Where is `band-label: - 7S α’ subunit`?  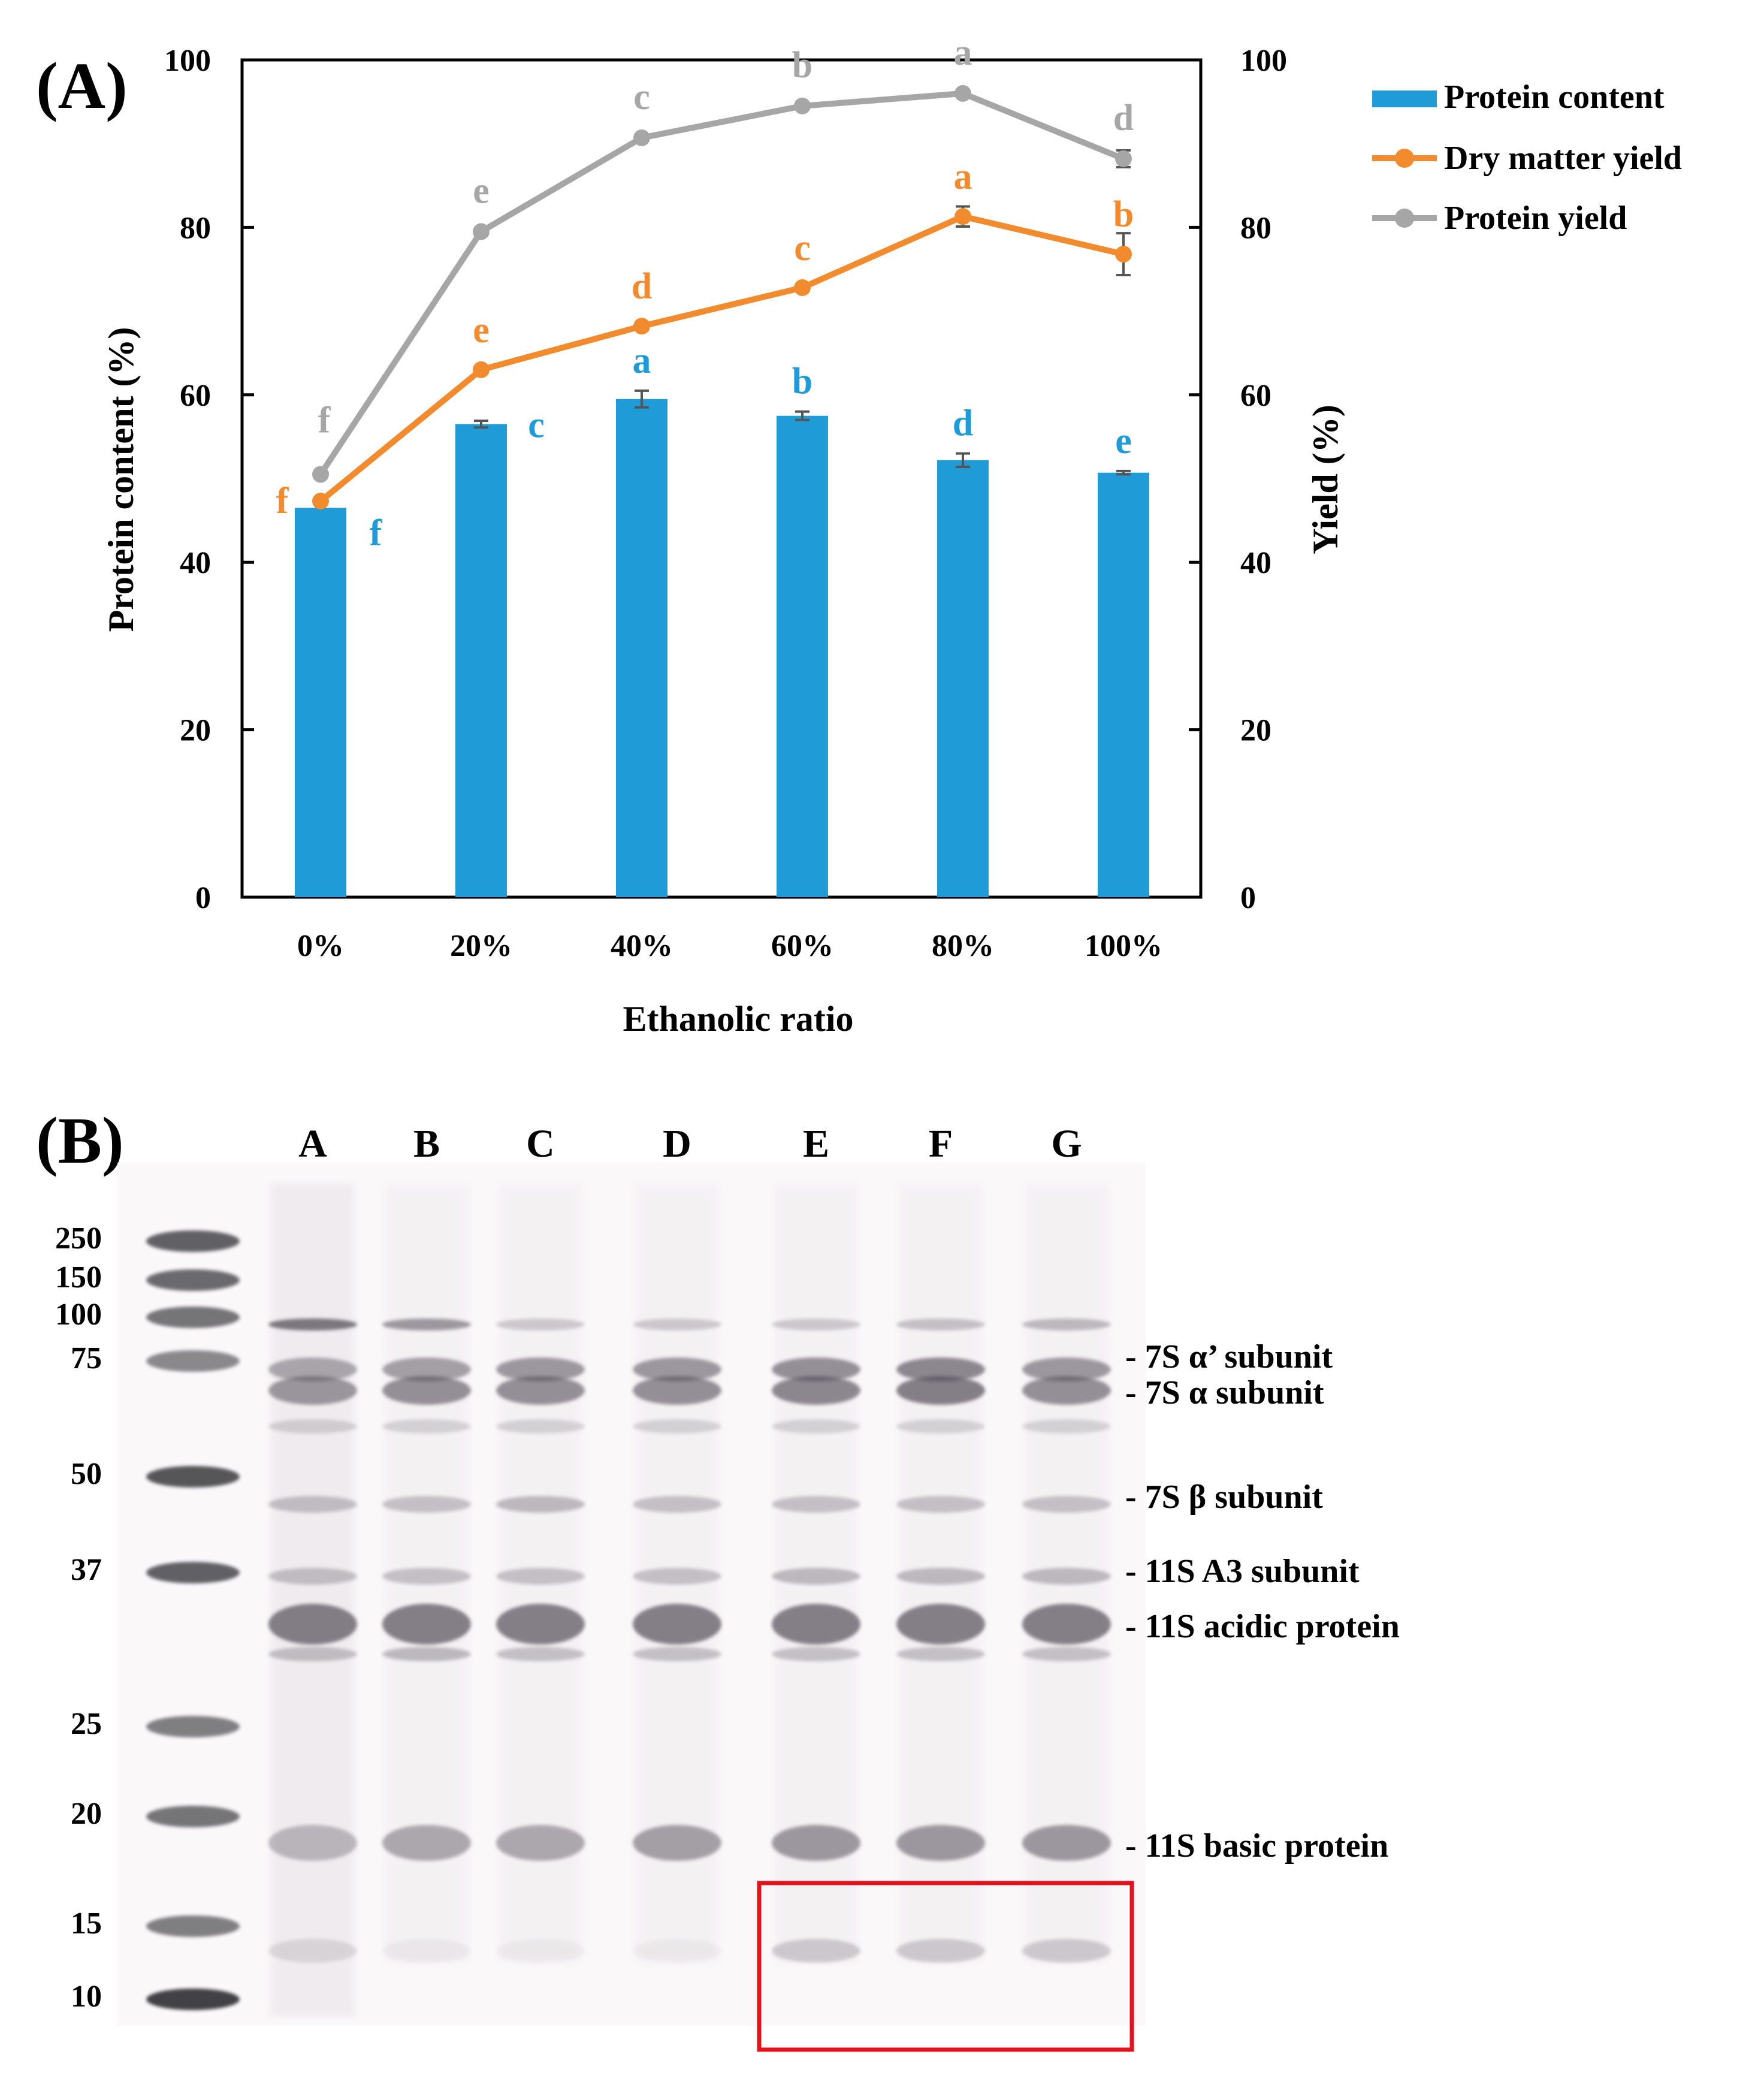 band-label: - 7S α’ subunit is located at coordinates (1229, 1356).